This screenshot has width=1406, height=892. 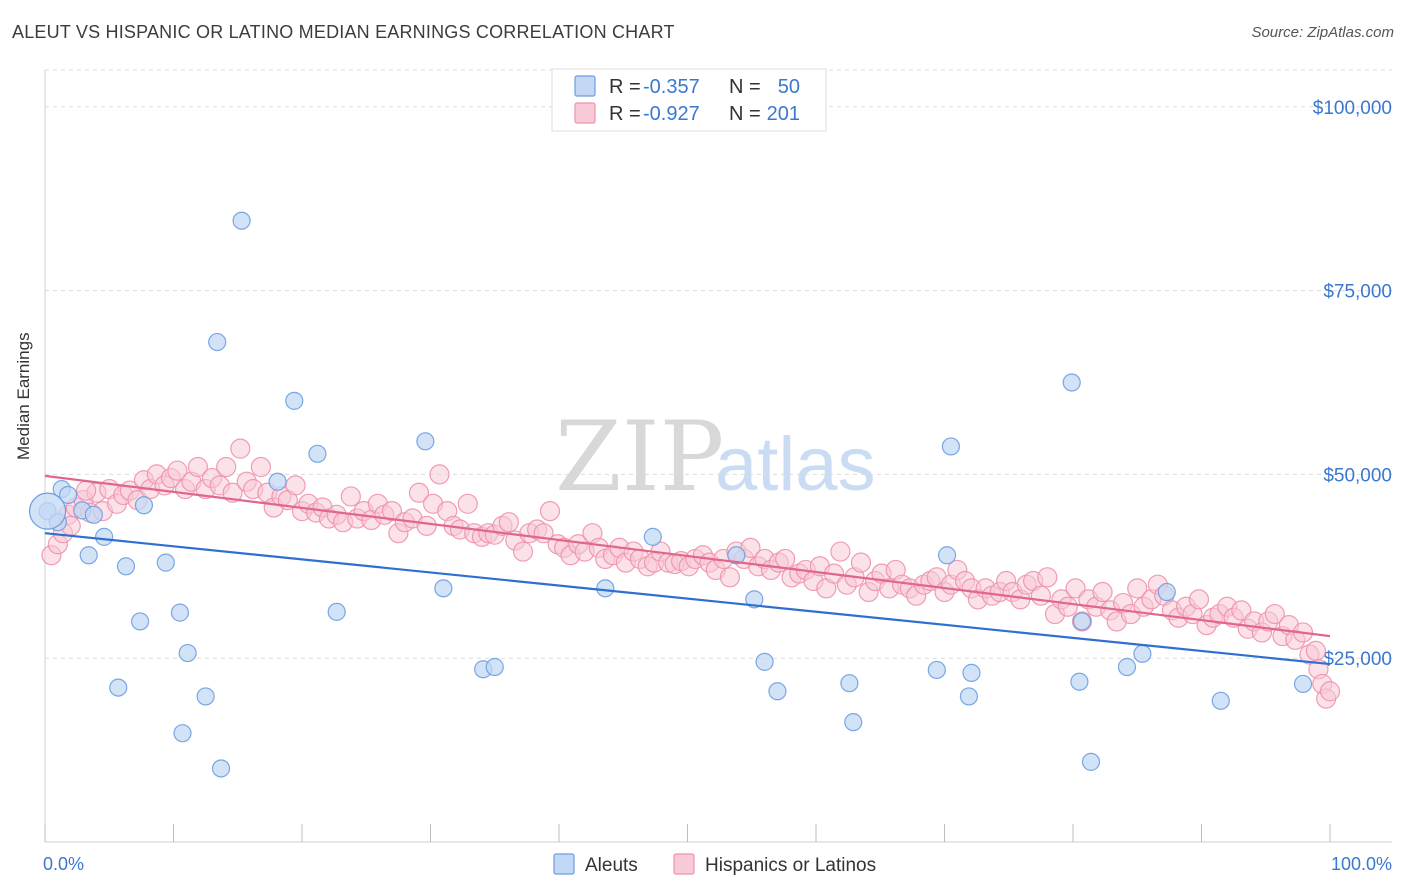 I want to click on legend-label-aleuts: Aleuts, so click(x=611, y=865).